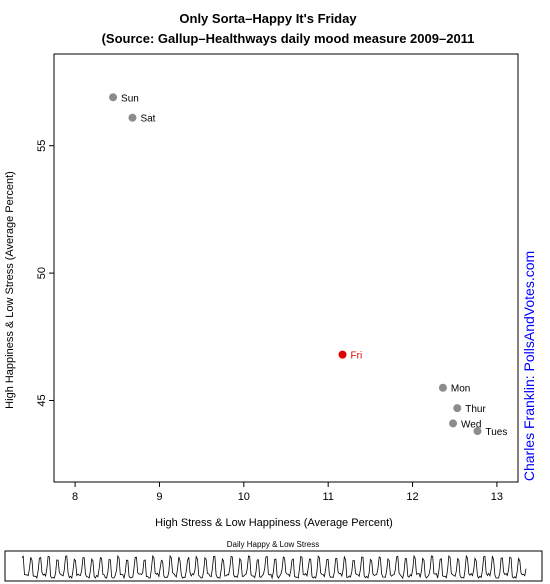 This screenshot has height=584, width=550. What do you see at coordinates (471, 424) in the screenshot?
I see `point-label: Wed` at bounding box center [471, 424].